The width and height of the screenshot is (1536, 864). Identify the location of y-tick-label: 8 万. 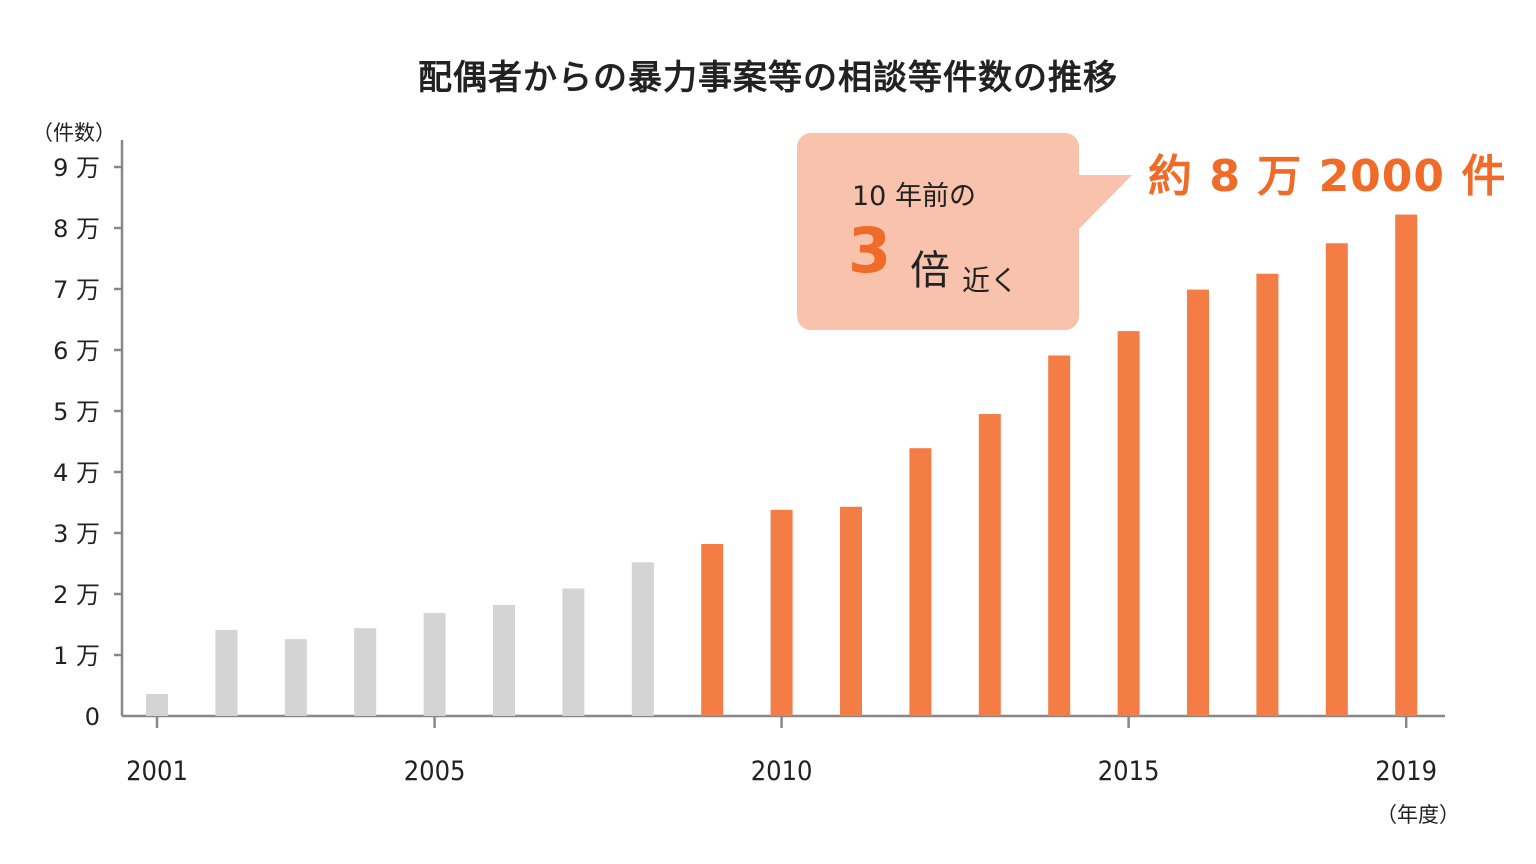
(76, 229).